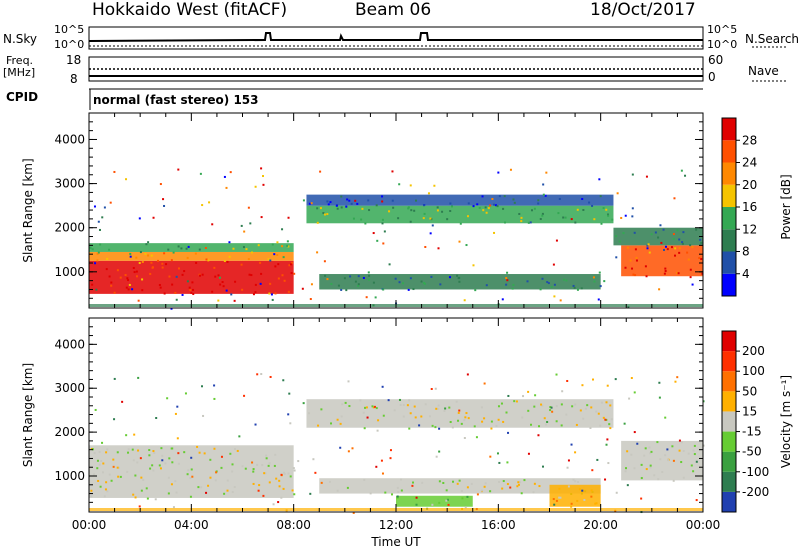 Image resolution: width=800 pixels, height=554 pixels. What do you see at coordinates (786, 206) in the screenshot?
I see `colorbar-label: Power [dB]` at bounding box center [786, 206].